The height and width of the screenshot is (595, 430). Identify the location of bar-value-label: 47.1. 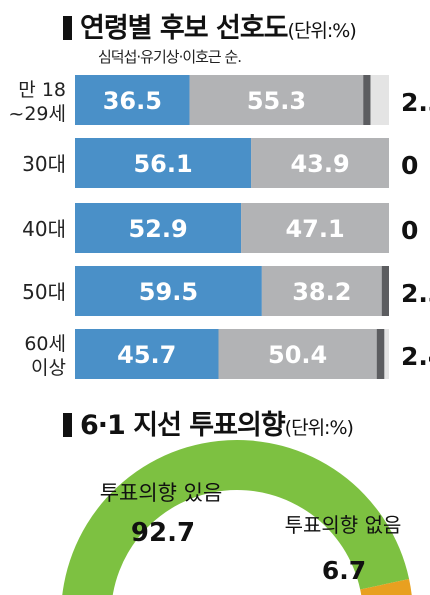
(314, 229).